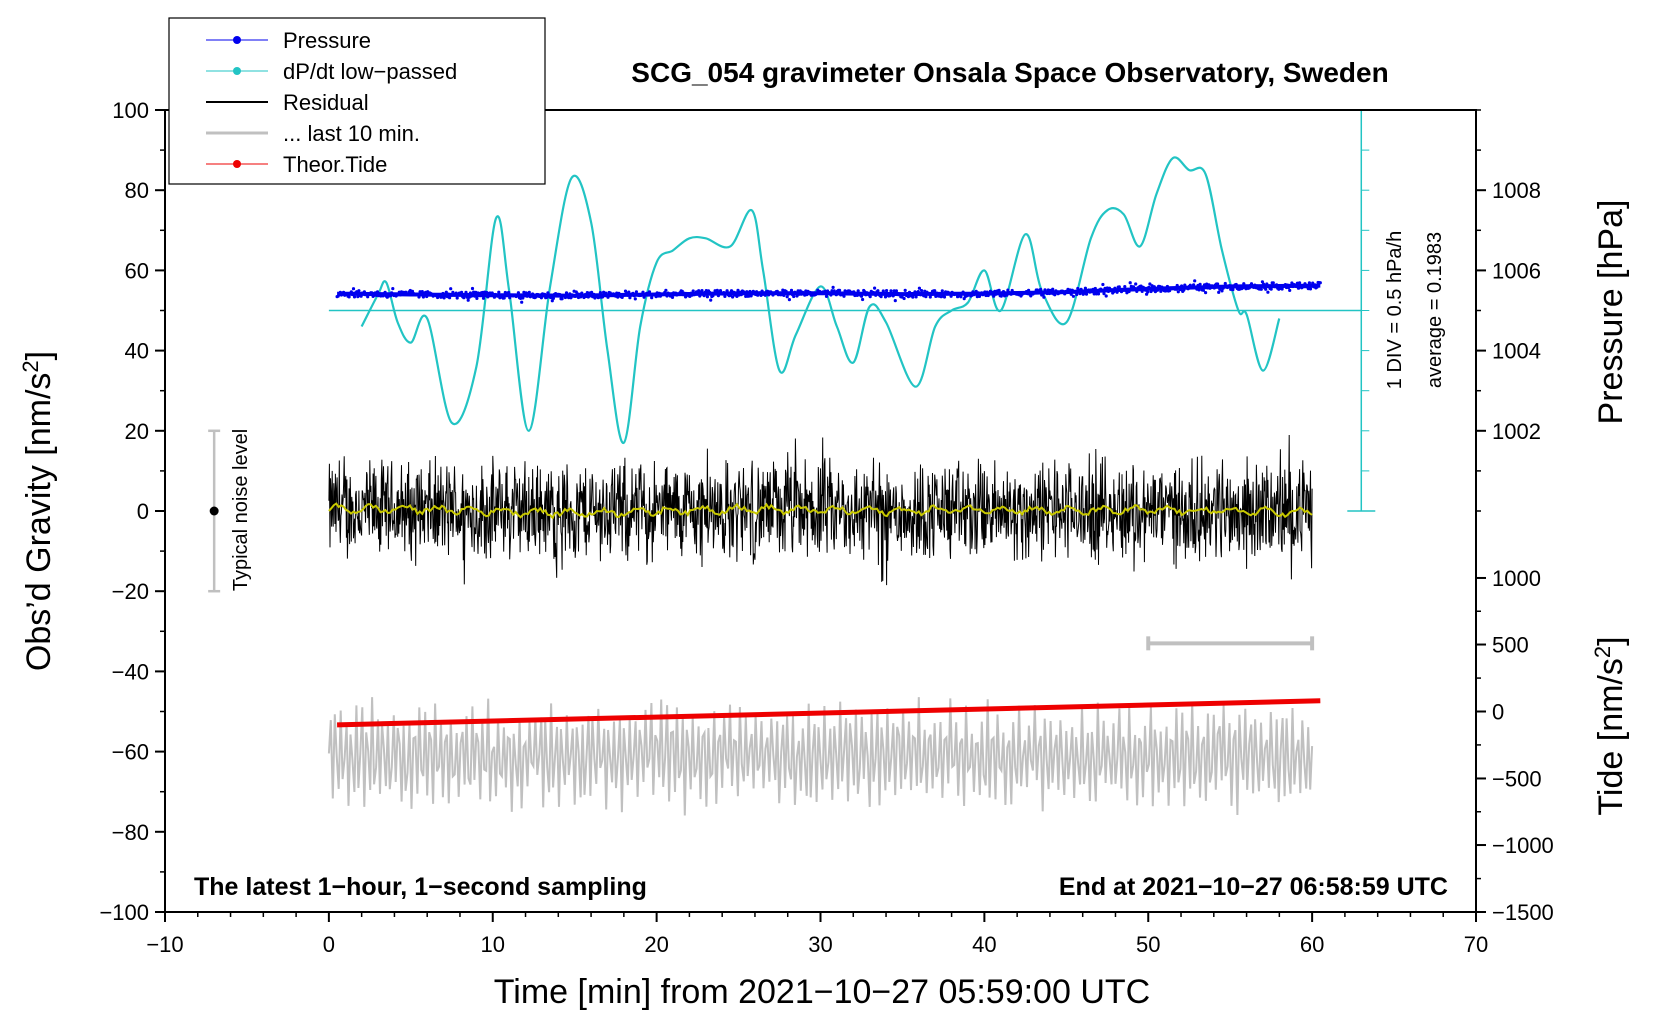  I want to click on pressure-trend, so click(829, 290).